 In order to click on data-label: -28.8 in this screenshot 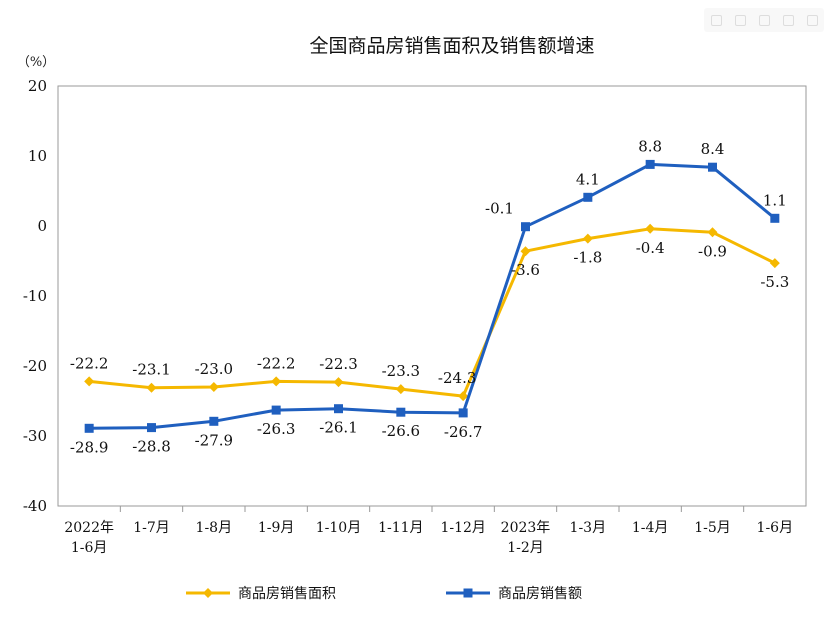, I will do `click(151, 447)`.